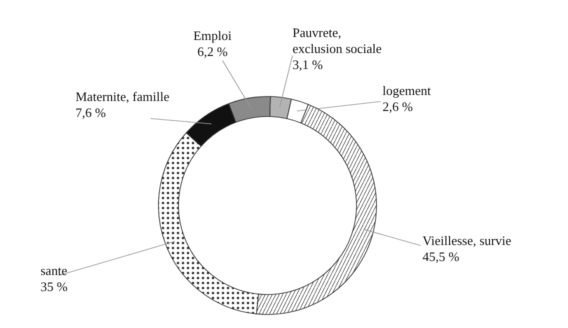 The image size is (568, 328). What do you see at coordinates (407, 90) in the screenshot?
I see `slice-label: logement` at bounding box center [407, 90].